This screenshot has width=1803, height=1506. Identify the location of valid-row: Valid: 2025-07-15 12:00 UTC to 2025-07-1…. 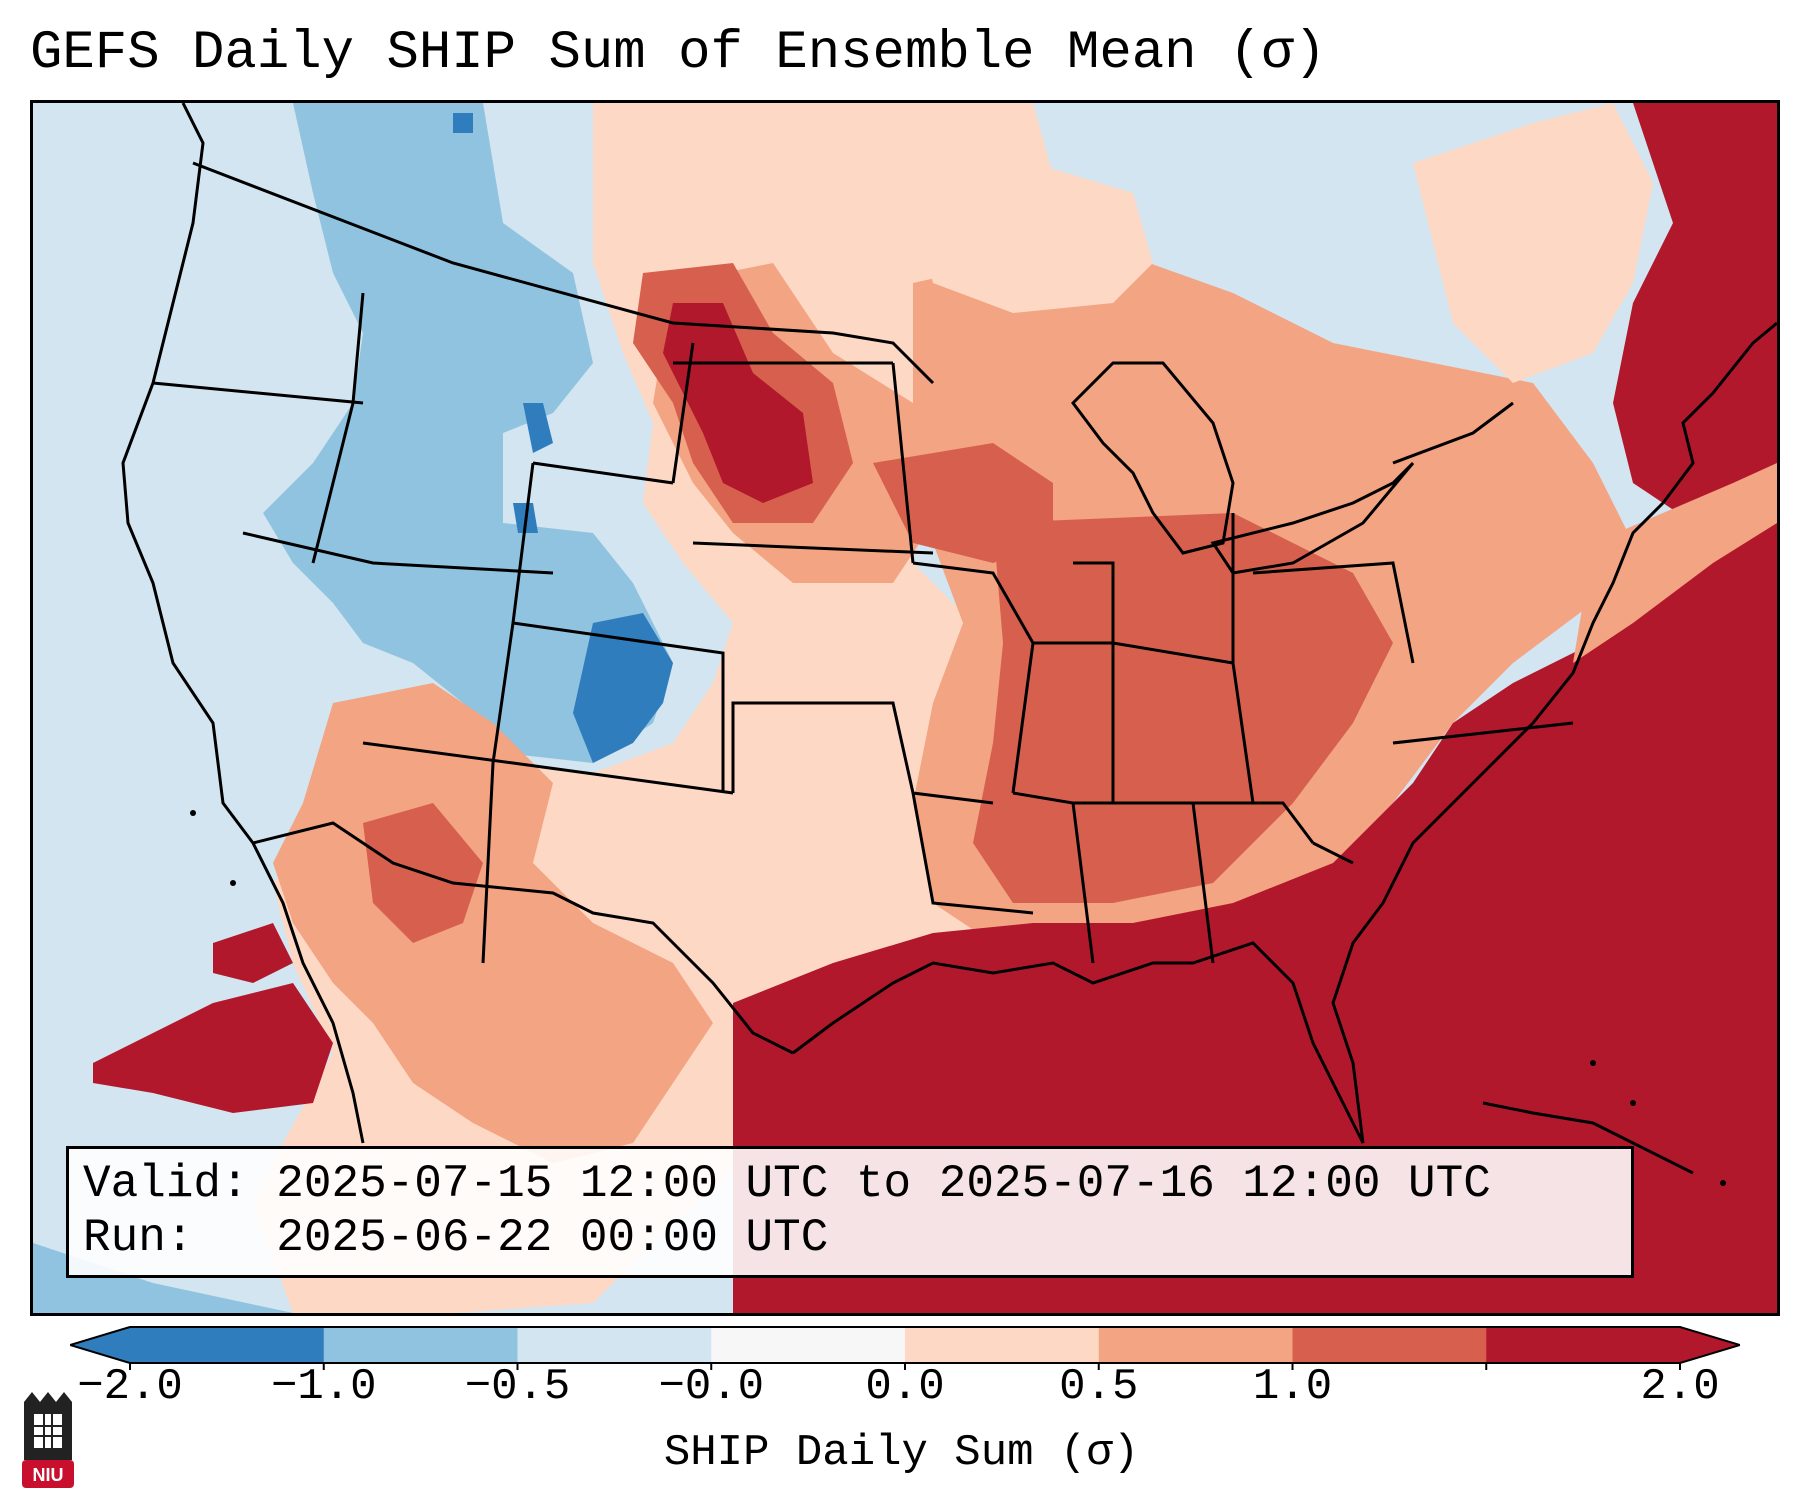
(850, 1184).